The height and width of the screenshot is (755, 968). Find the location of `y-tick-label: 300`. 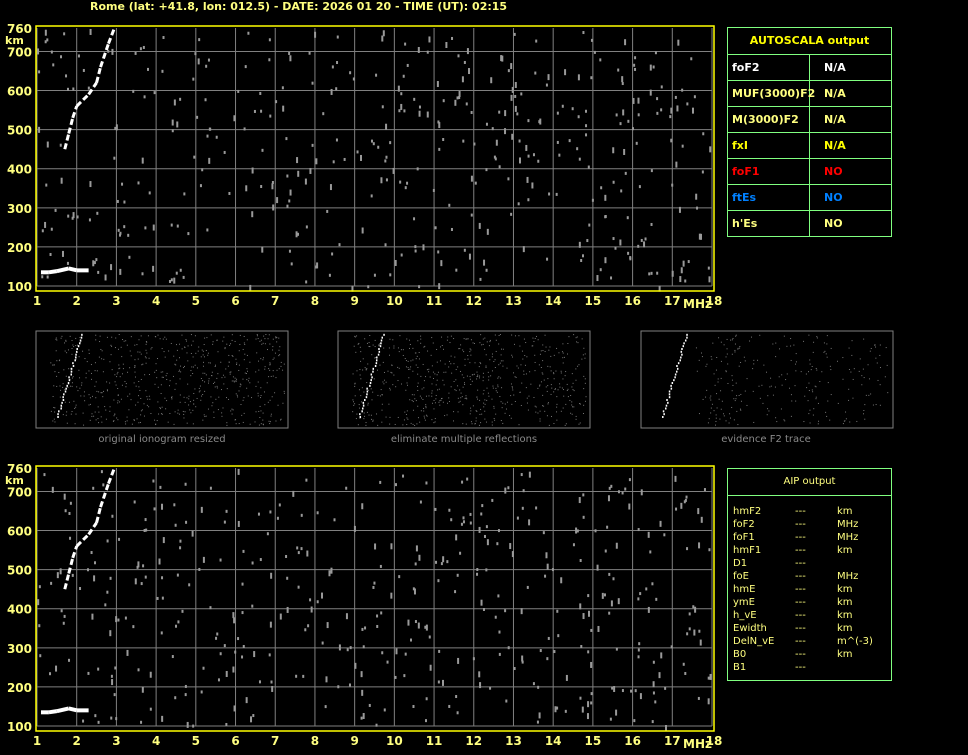

y-tick-label: 300 is located at coordinates (19, 649).